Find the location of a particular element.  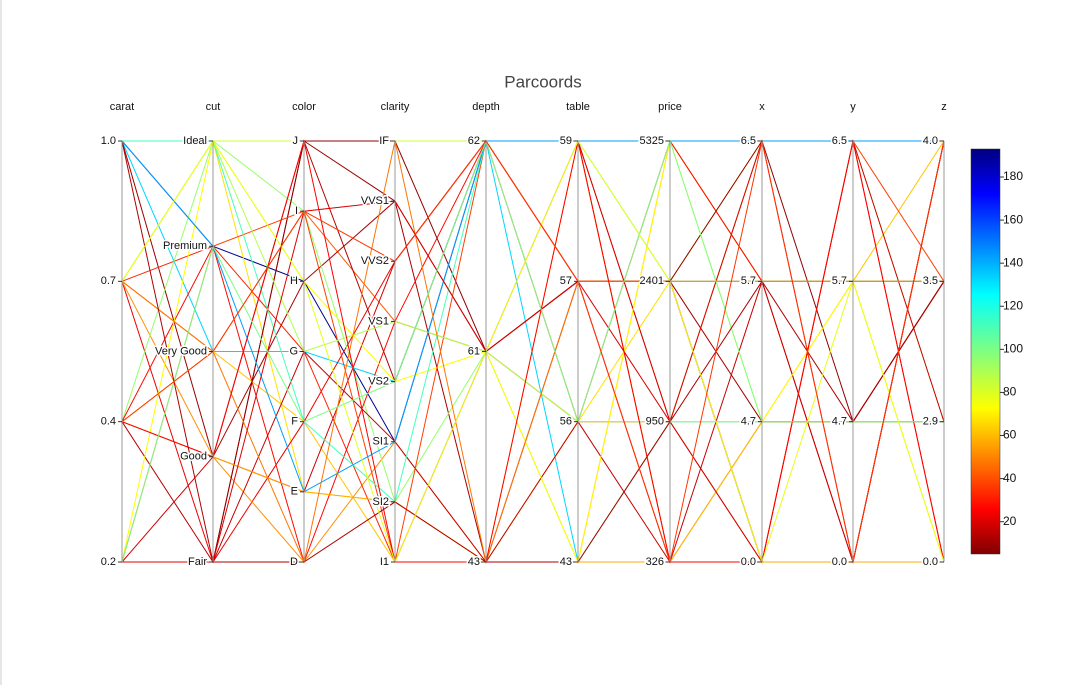

colorbar-tick-label: 140 is located at coordinates (1013, 262).